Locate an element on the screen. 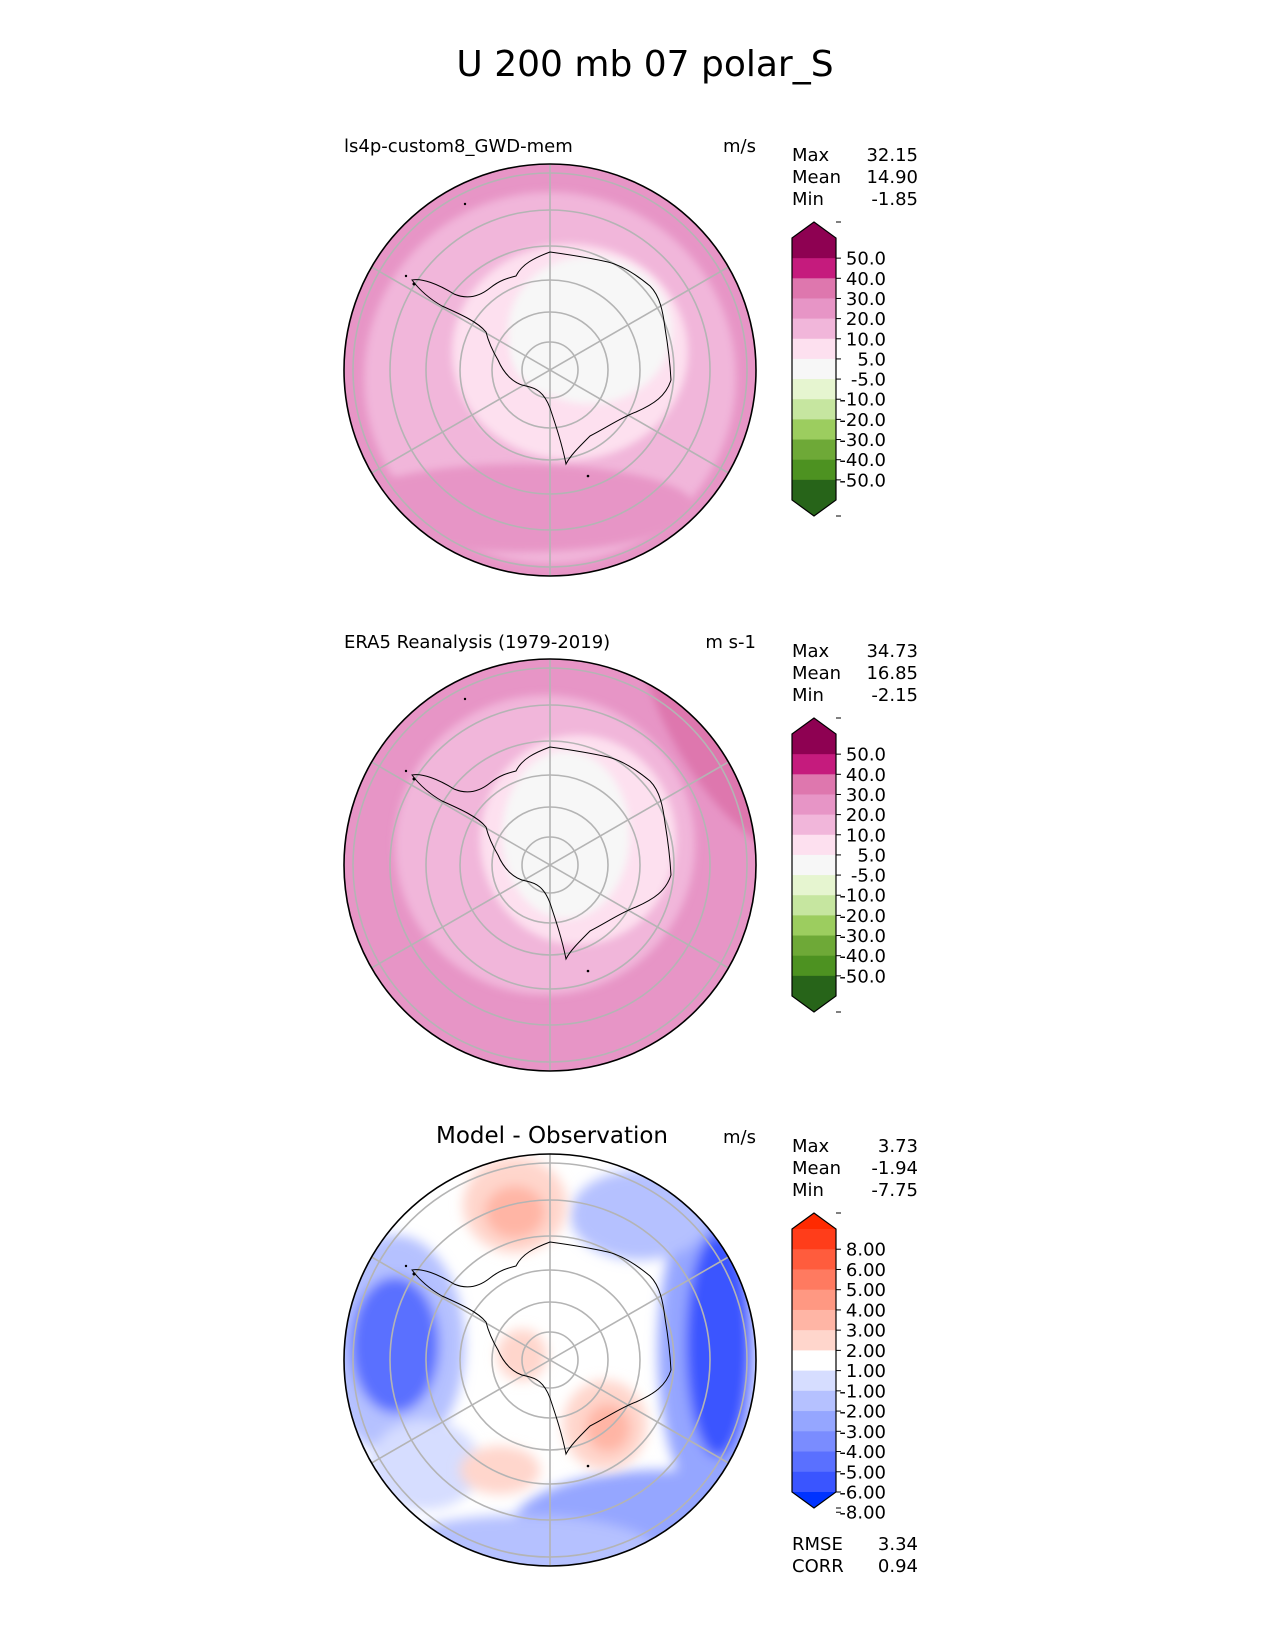 The image size is (1275, 1650). colorbar-tick-label: 50.0 is located at coordinates (866, 259).